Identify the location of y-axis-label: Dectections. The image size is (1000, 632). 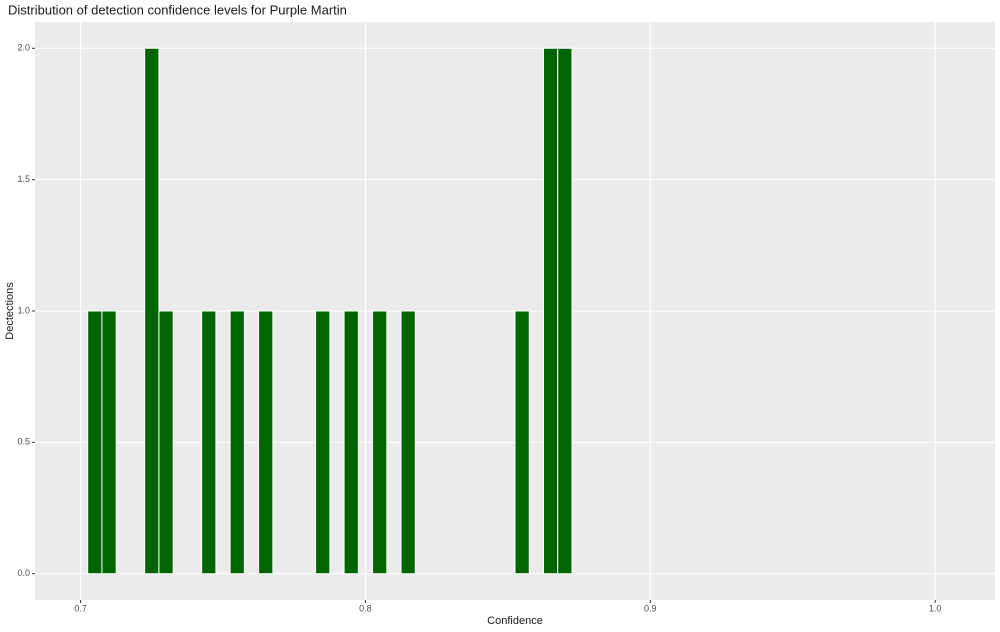
(10, 311).